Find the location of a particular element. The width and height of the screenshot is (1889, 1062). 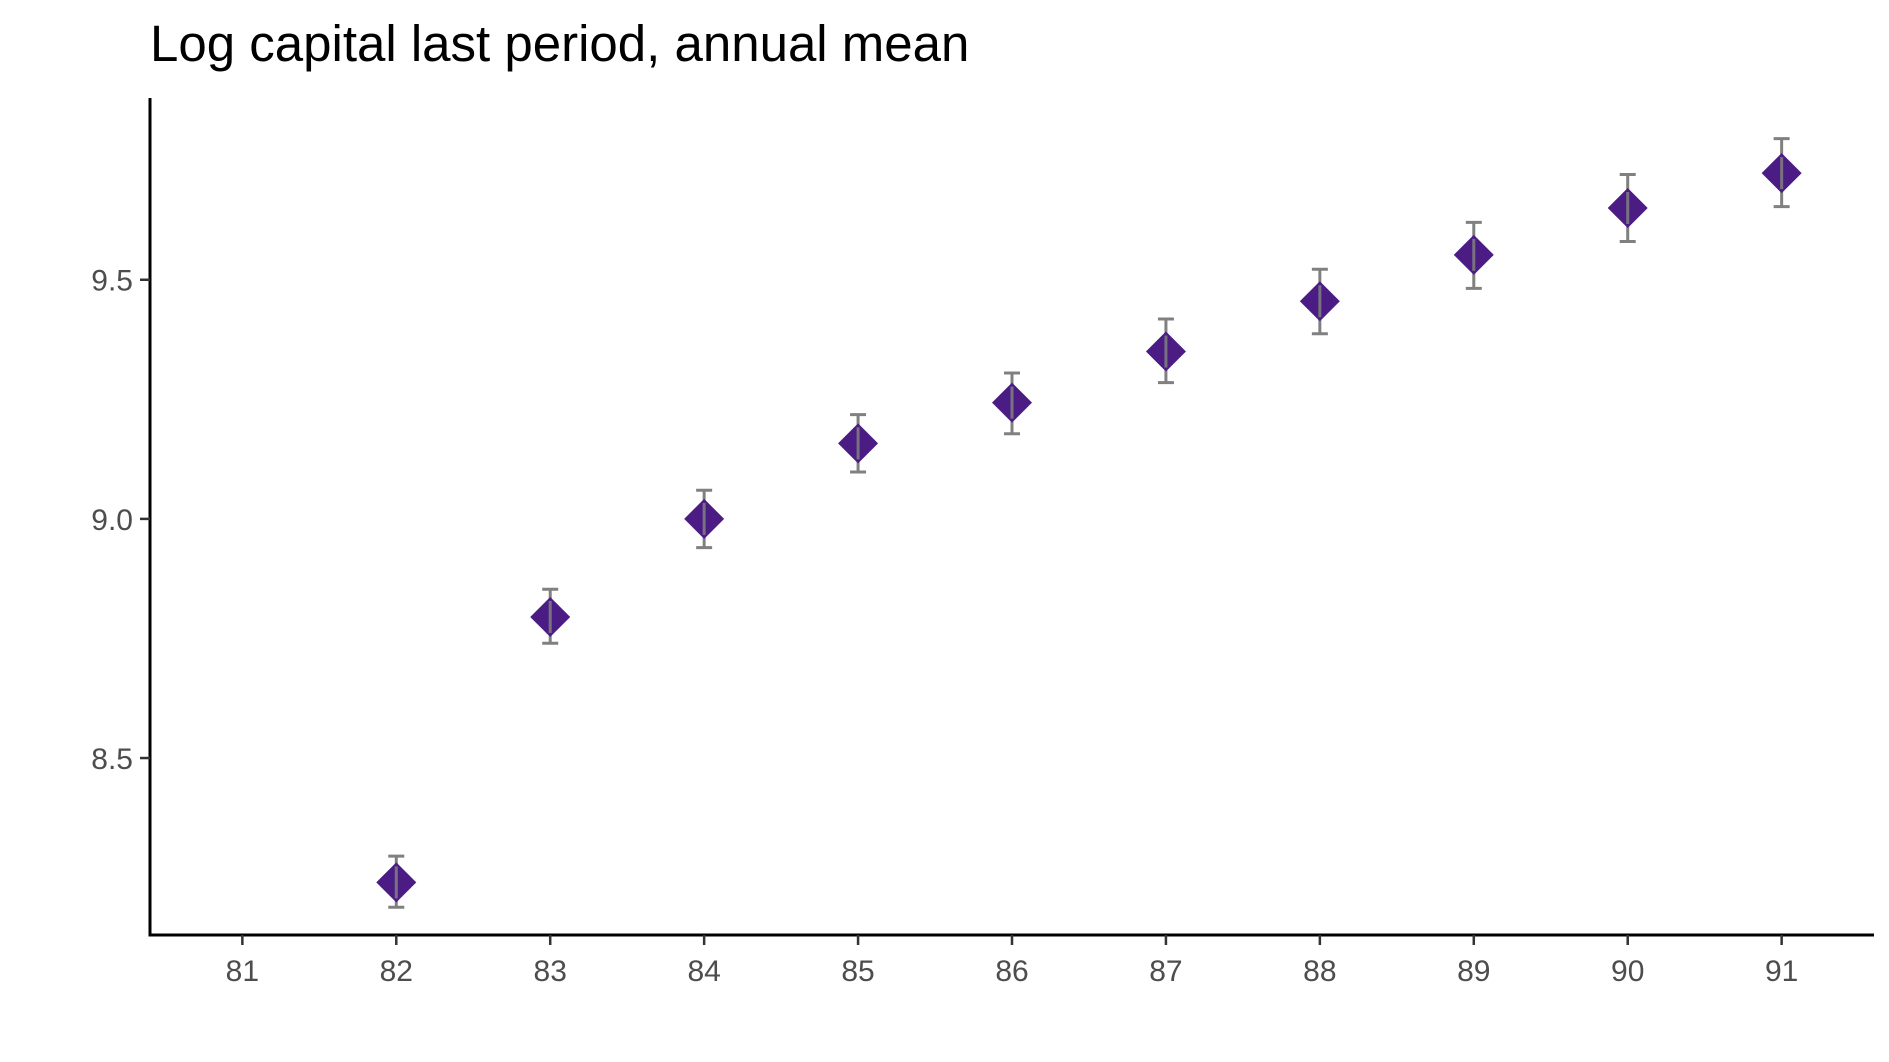

x-tick-label: 82 is located at coordinates (396, 971).